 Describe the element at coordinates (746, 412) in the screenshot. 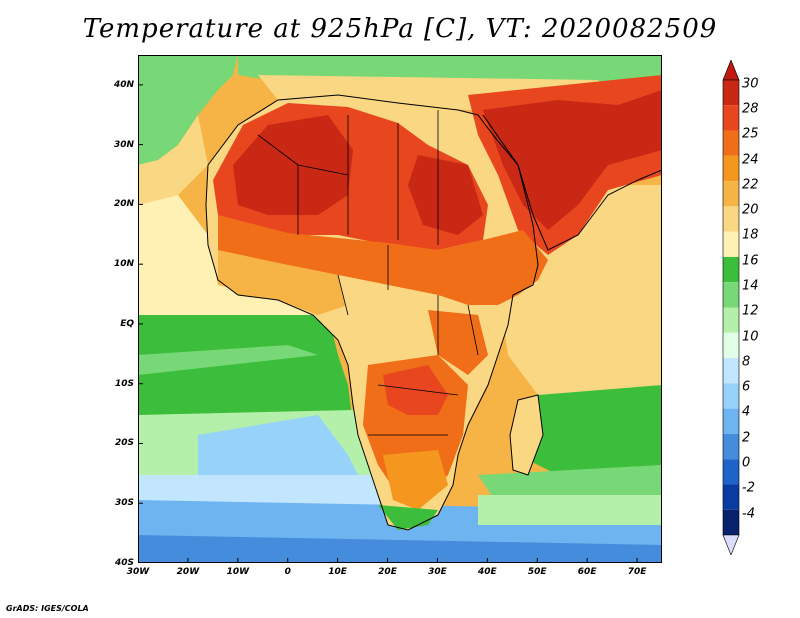

I see `colorbar-label: 4` at that location.